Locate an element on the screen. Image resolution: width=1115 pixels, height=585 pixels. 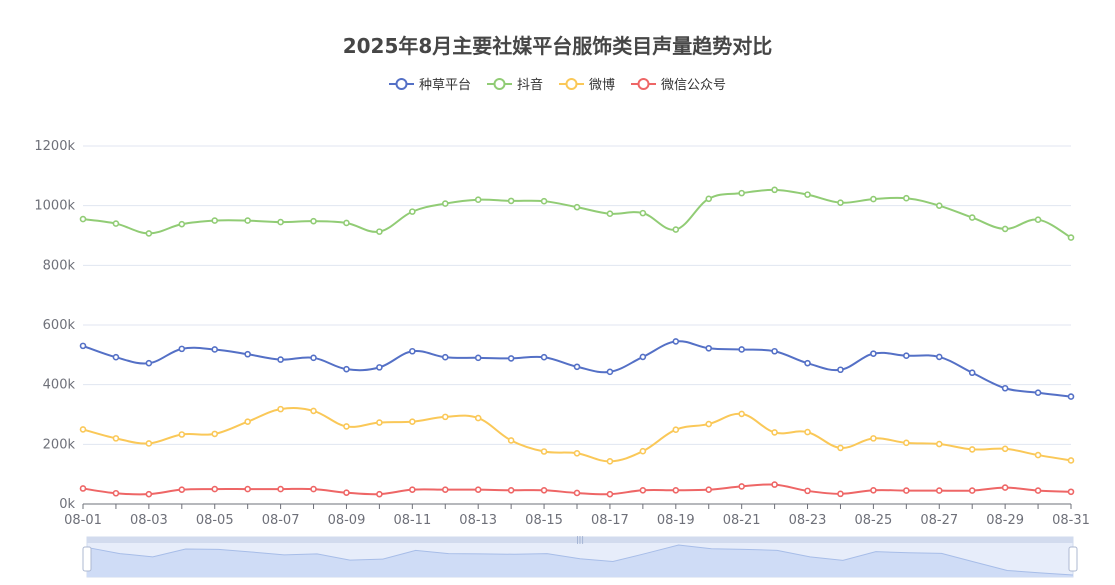
zoom-move-handle is located at coordinates (580, 540).